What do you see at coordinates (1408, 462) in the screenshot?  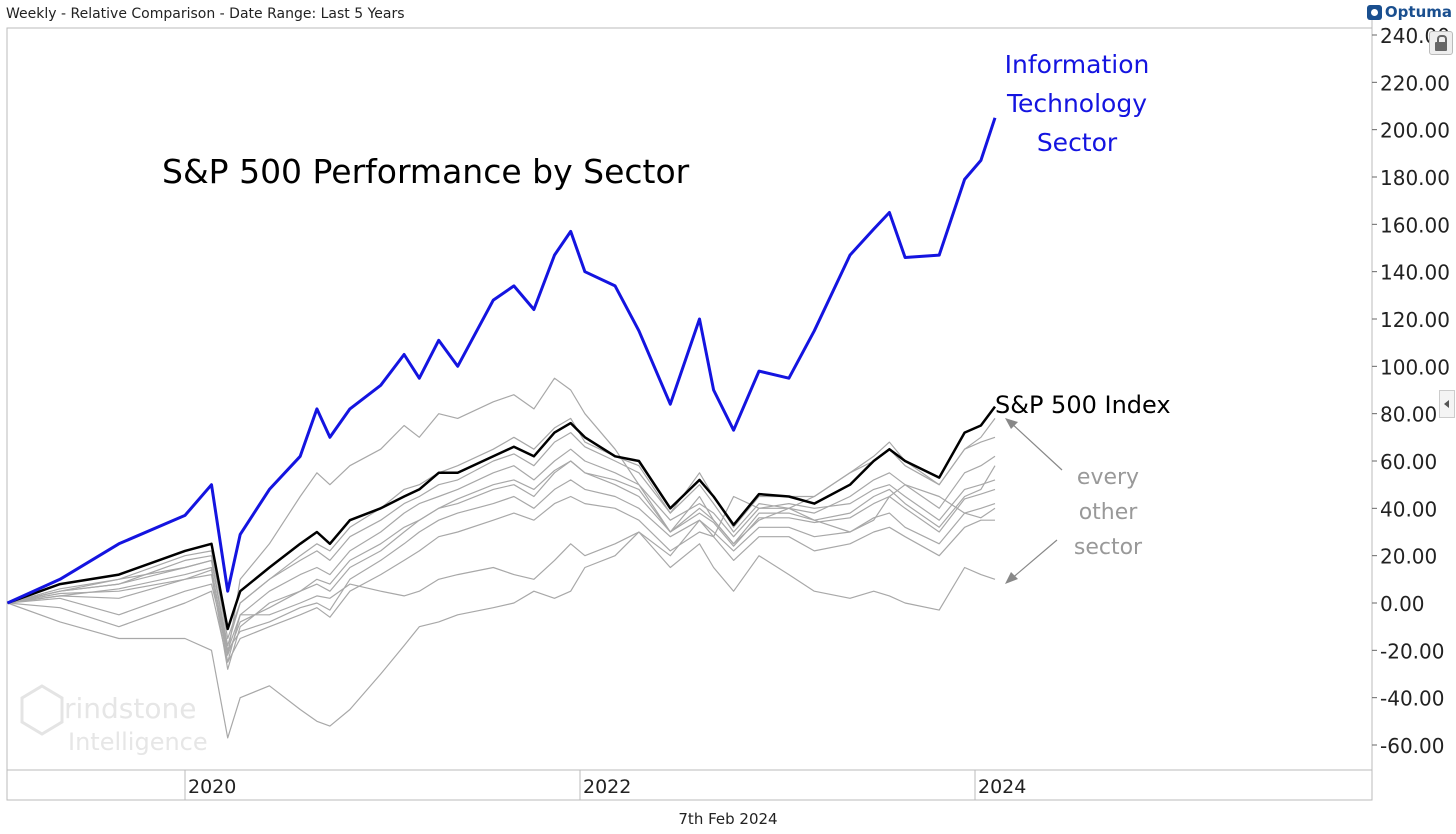 I see `y-tick-label: 60.00` at bounding box center [1408, 462].